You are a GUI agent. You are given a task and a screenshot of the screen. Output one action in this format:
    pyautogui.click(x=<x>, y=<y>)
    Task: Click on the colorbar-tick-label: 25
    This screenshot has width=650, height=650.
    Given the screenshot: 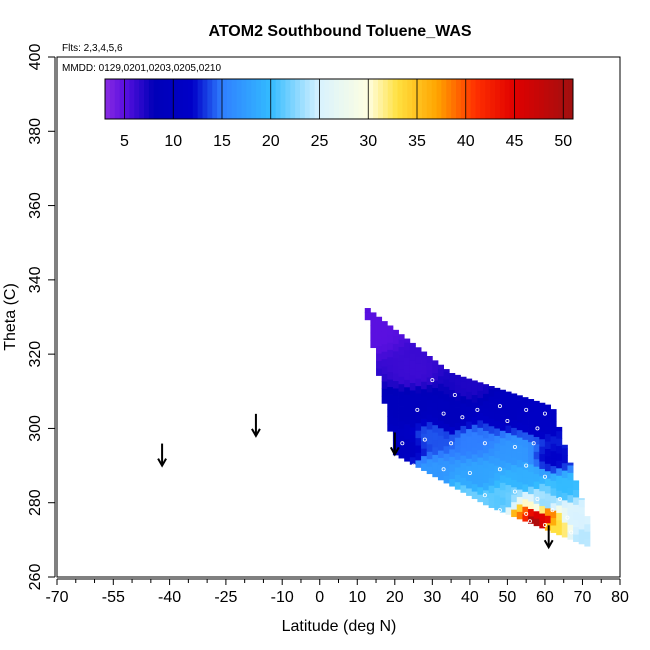 What is the action you would take?
    pyautogui.click(x=320, y=141)
    